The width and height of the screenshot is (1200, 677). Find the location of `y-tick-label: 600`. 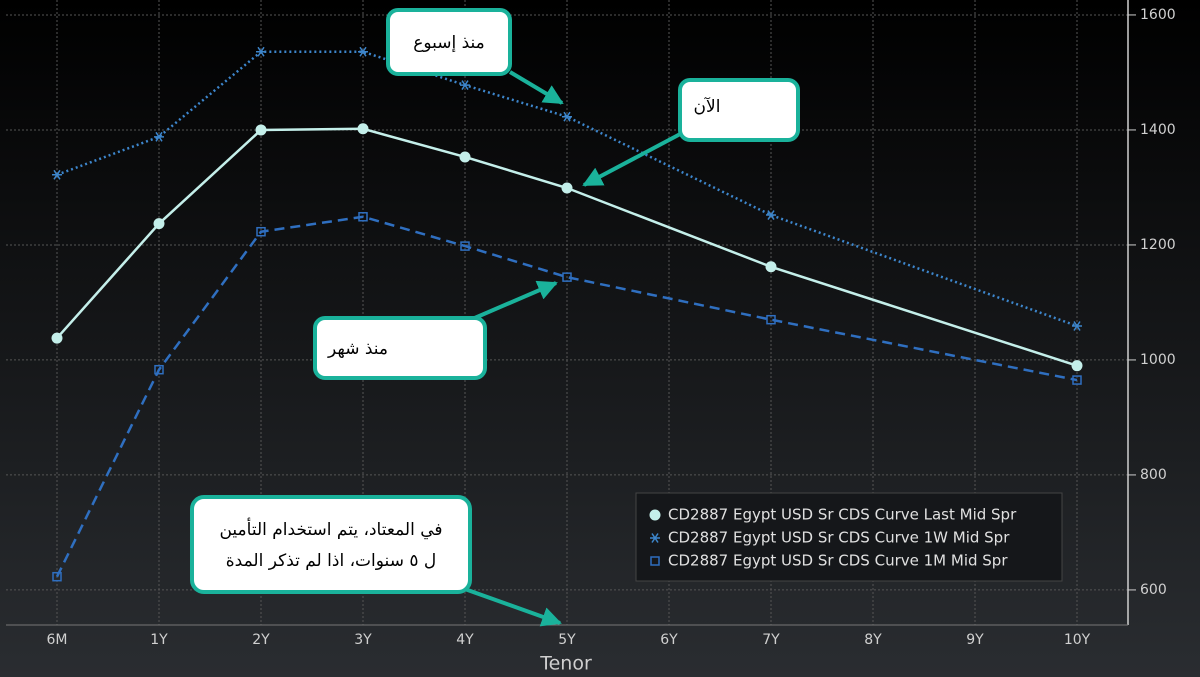

y-tick-label: 600 is located at coordinates (1153, 590).